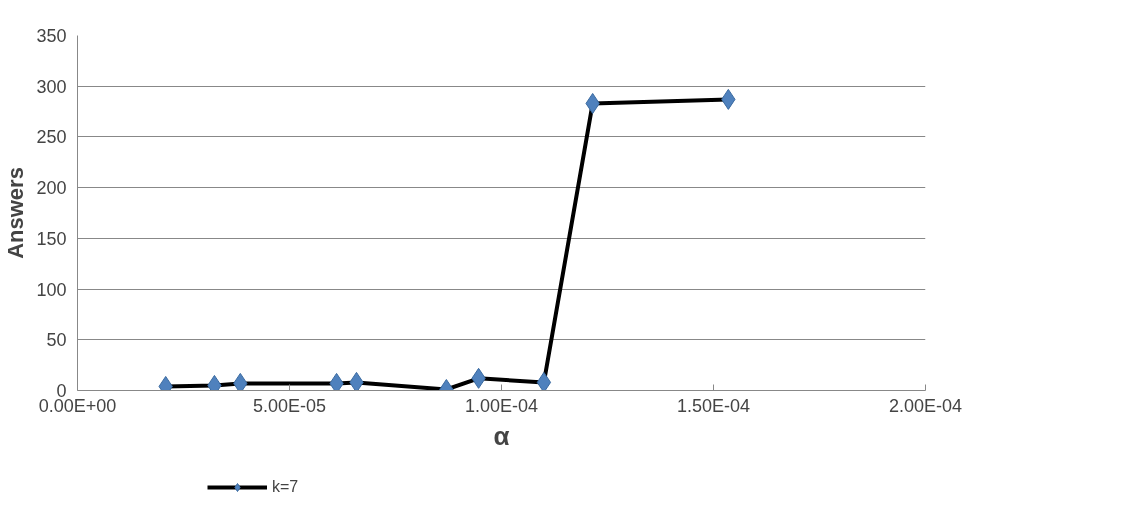  Describe the element at coordinates (713, 405) in the screenshot. I see `x-tick-label: 1.50E-04` at that location.